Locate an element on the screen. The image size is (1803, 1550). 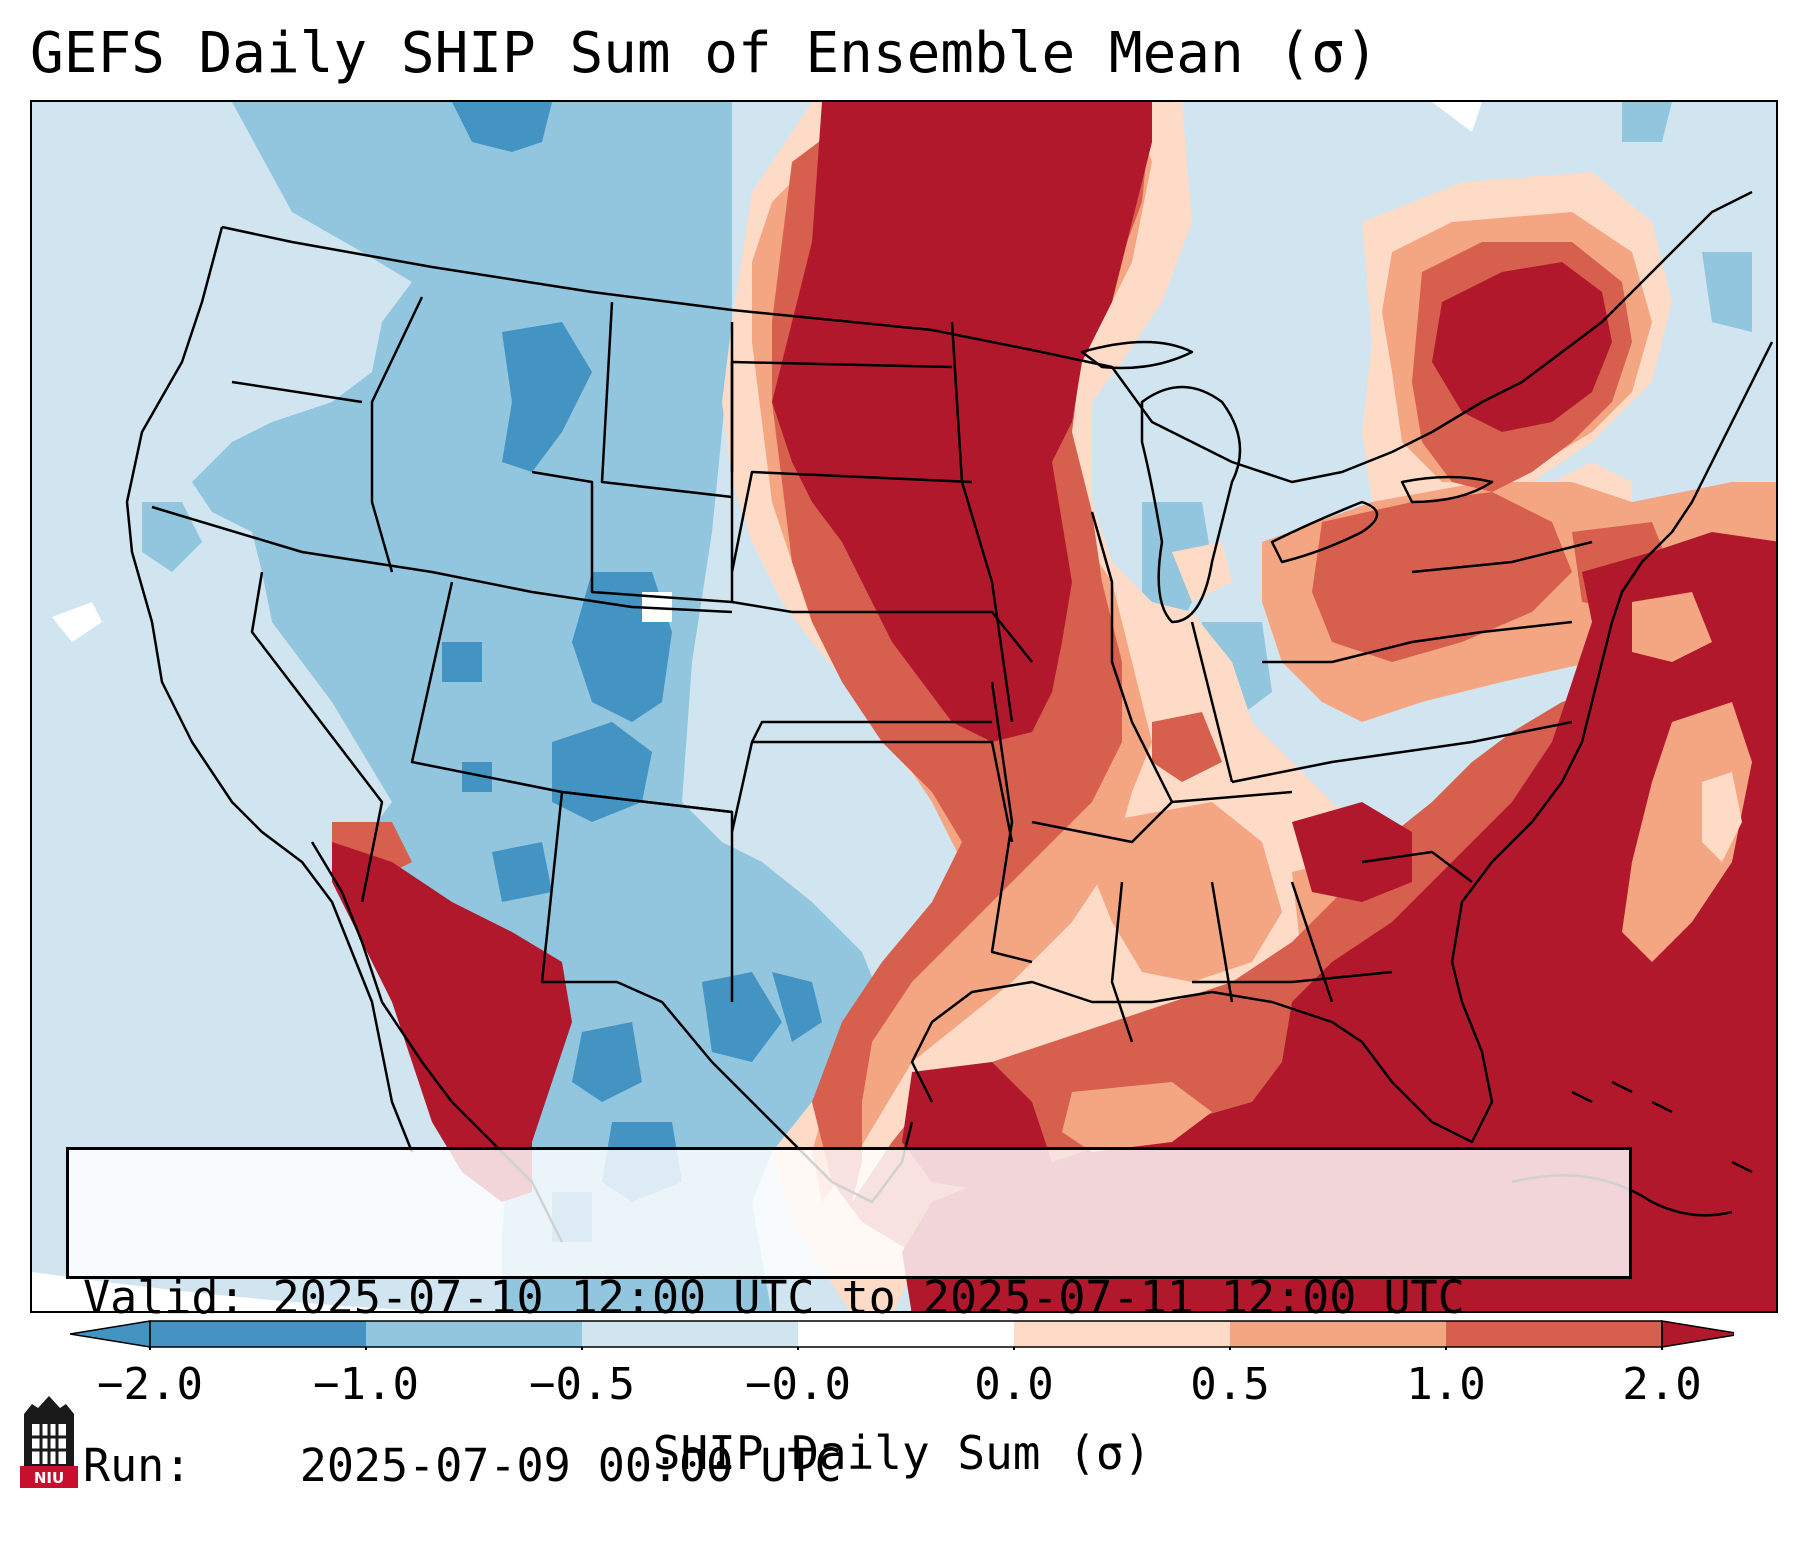
run-row: Run: 2025-07-09 00:00 UTC is located at coordinates (849, 1466).